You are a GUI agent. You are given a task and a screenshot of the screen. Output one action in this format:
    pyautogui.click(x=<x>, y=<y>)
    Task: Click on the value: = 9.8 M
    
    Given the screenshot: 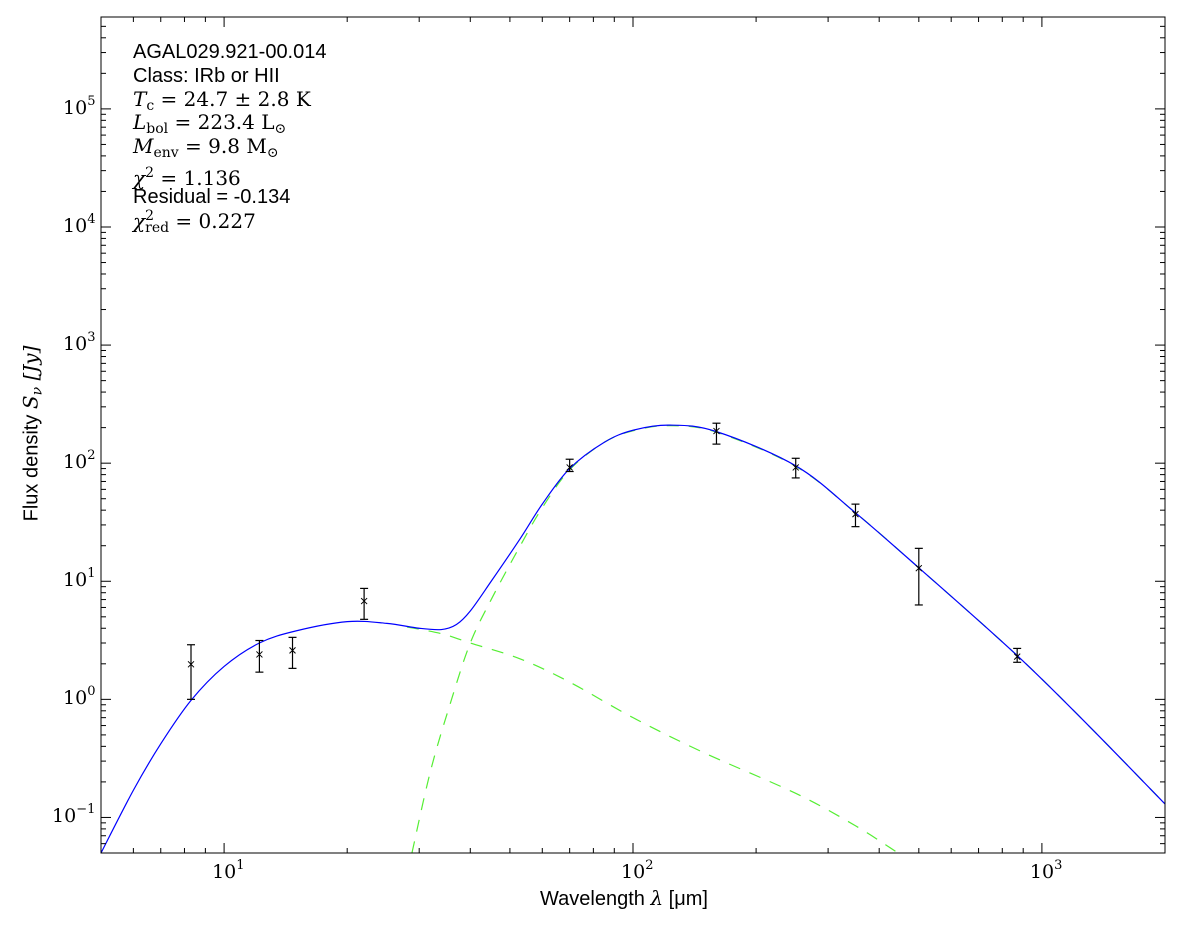 What is the action you would take?
    pyautogui.click(x=222, y=146)
    